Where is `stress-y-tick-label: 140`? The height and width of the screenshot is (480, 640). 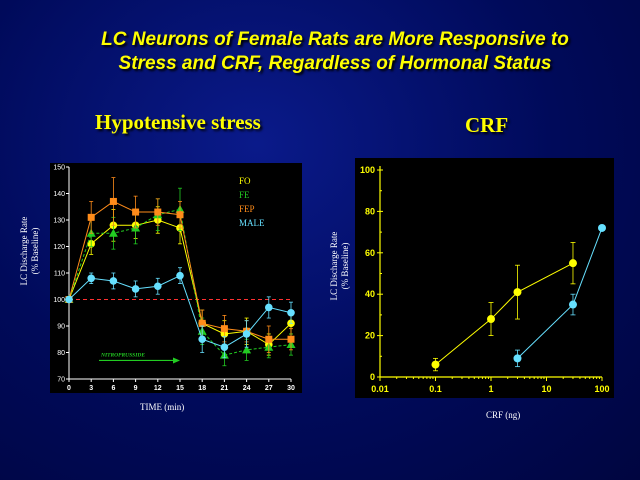
stress-y-tick-label: 140 is located at coordinates (59, 194).